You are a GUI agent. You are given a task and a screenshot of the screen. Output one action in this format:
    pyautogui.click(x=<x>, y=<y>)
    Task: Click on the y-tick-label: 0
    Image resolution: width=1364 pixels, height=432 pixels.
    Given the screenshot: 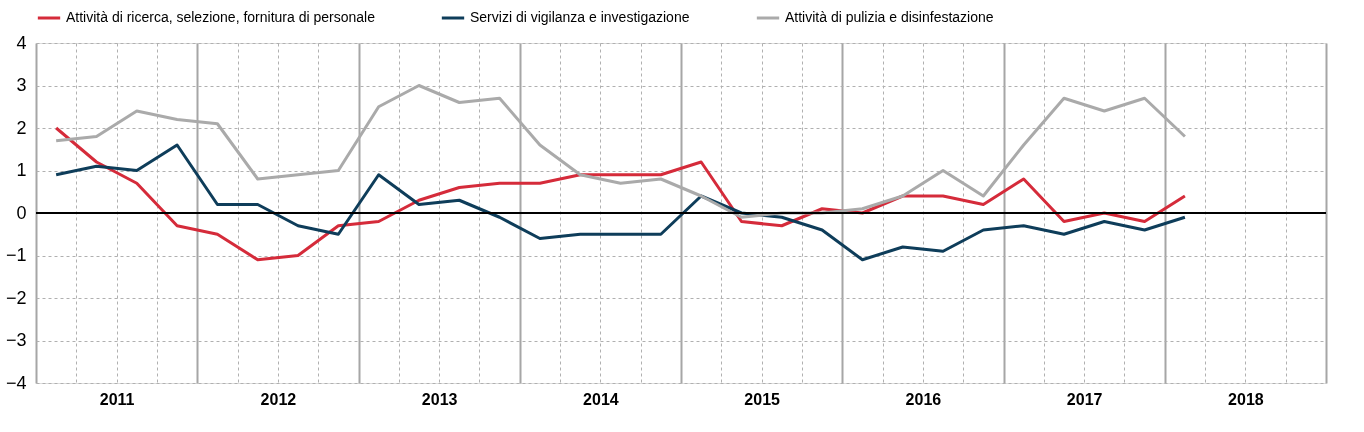 What is the action you would take?
    pyautogui.click(x=21, y=212)
    